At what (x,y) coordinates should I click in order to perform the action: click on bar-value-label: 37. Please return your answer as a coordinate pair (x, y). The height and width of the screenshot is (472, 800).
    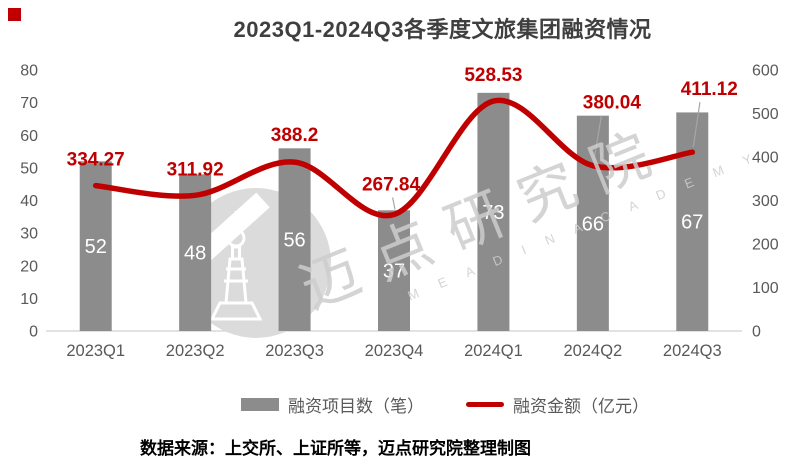
    Looking at the image, I should click on (394, 272).